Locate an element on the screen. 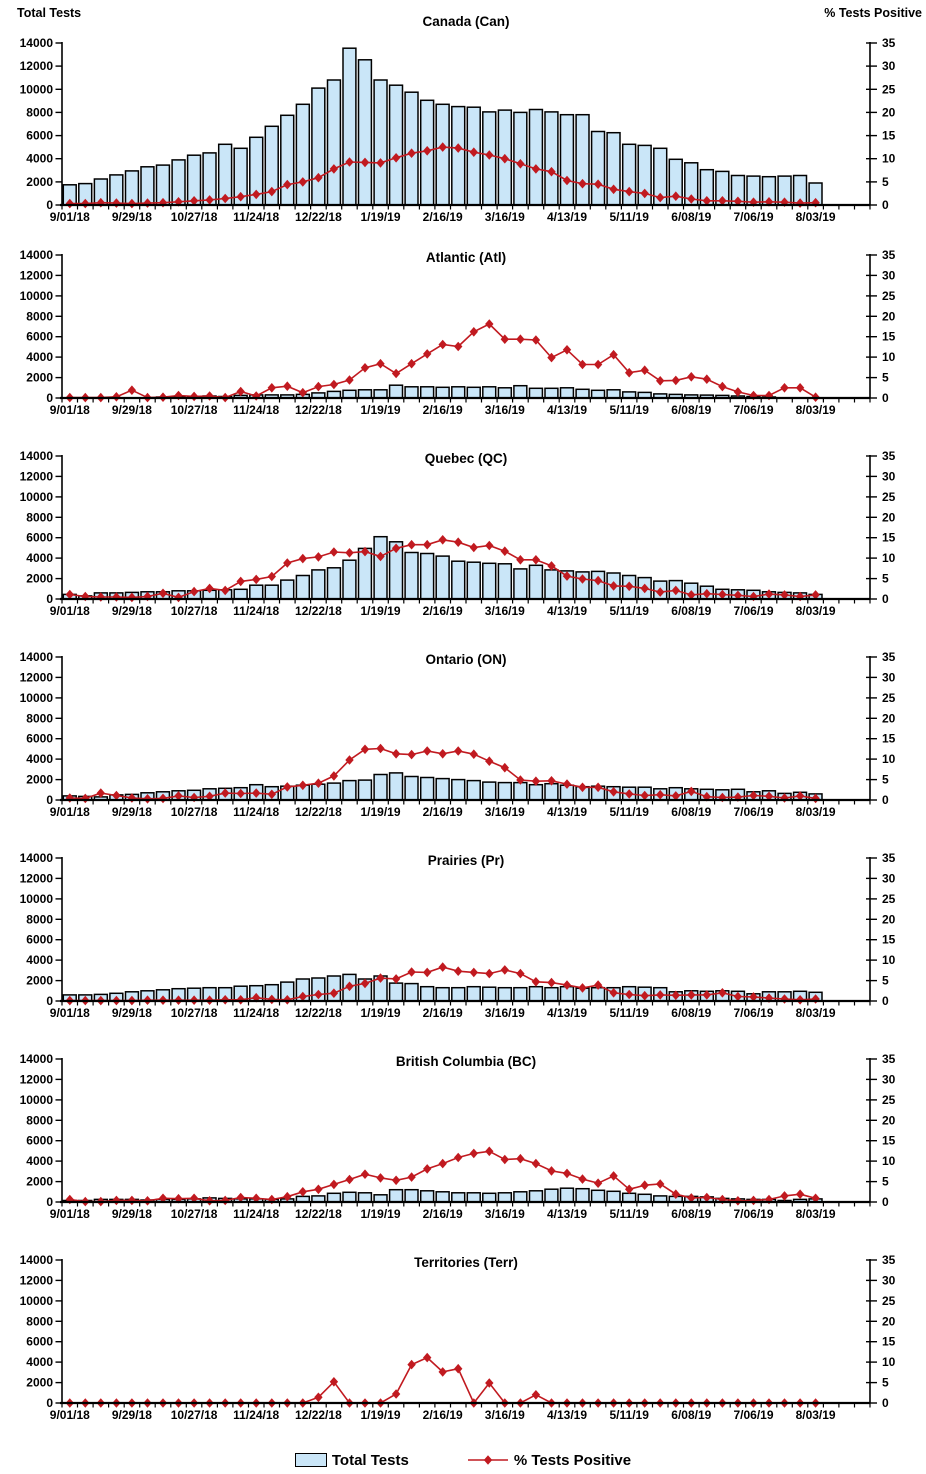 The image size is (926, 1474). y-axis-left-label: 12000 is located at coordinates (37, 677).